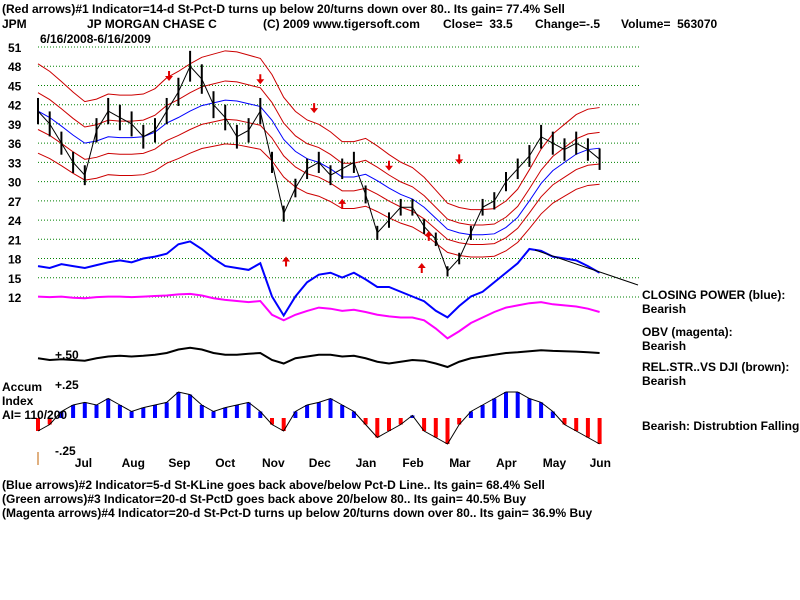 This screenshot has height=600, width=800. What do you see at coordinates (15, 240) in the screenshot?
I see `y-tick-label: 21` at bounding box center [15, 240].